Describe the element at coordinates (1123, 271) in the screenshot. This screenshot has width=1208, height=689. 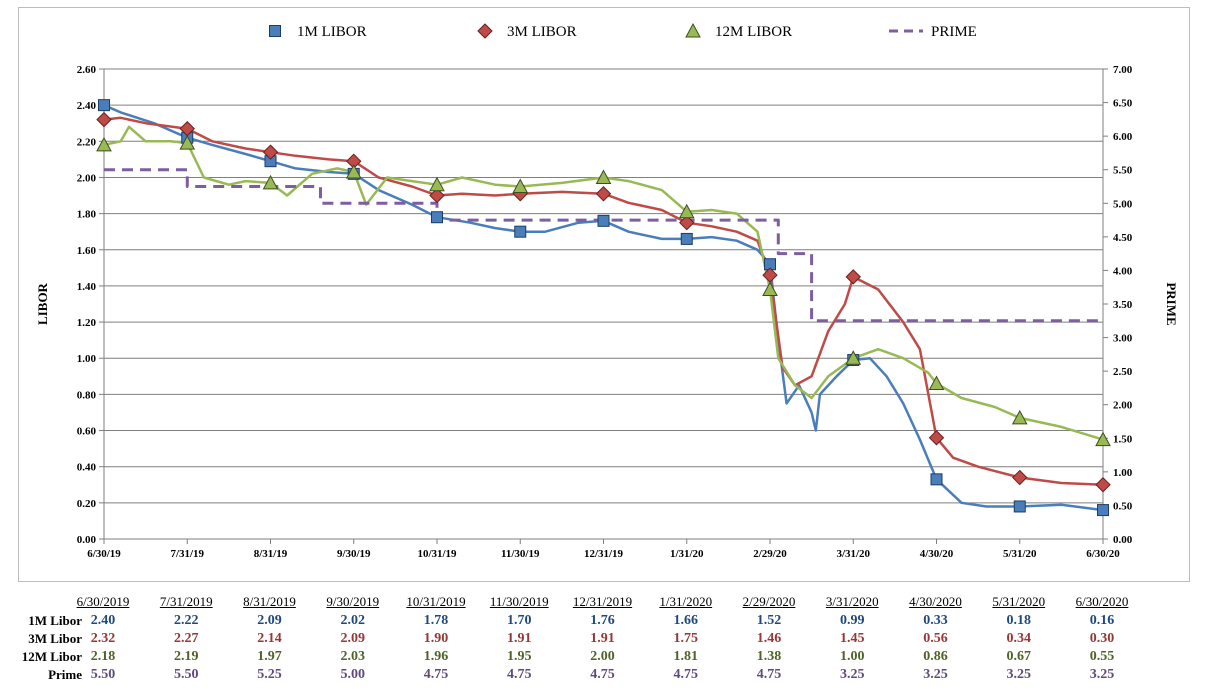
I see `y-tick-label-right: 4.00` at that location.